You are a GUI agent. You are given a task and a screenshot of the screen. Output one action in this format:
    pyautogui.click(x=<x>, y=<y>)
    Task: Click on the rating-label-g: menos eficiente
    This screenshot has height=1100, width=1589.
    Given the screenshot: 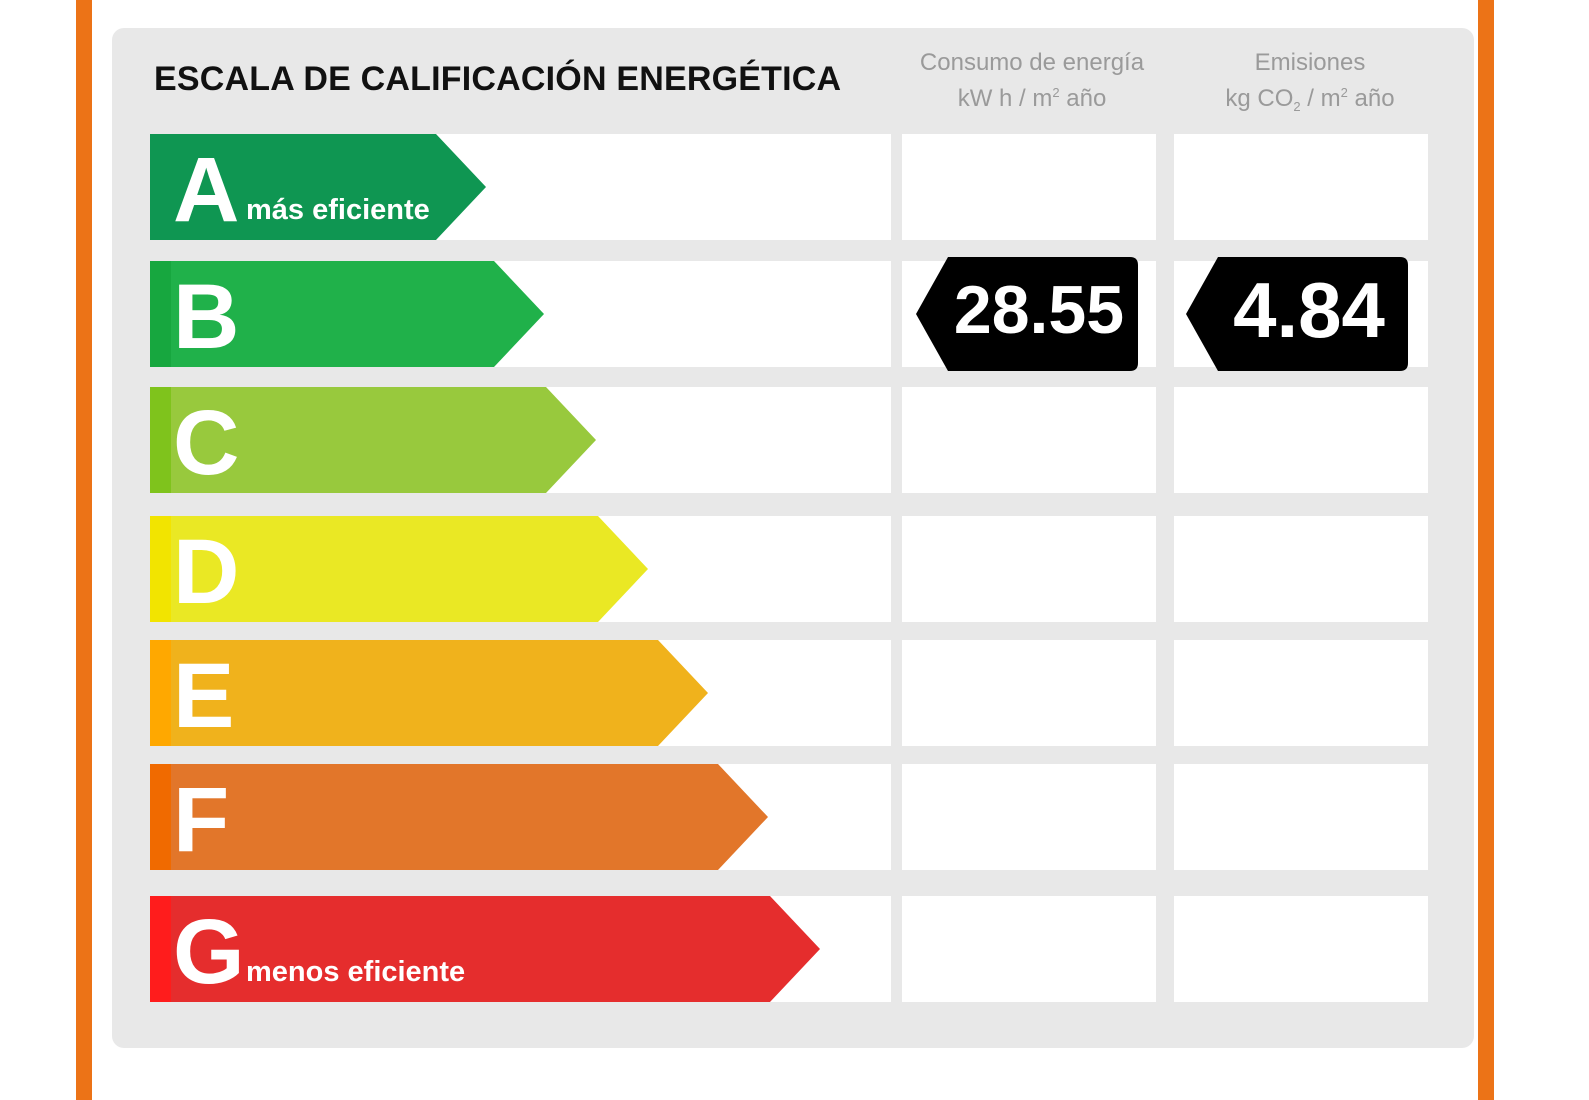 What is the action you would take?
    pyautogui.click(x=356, y=972)
    